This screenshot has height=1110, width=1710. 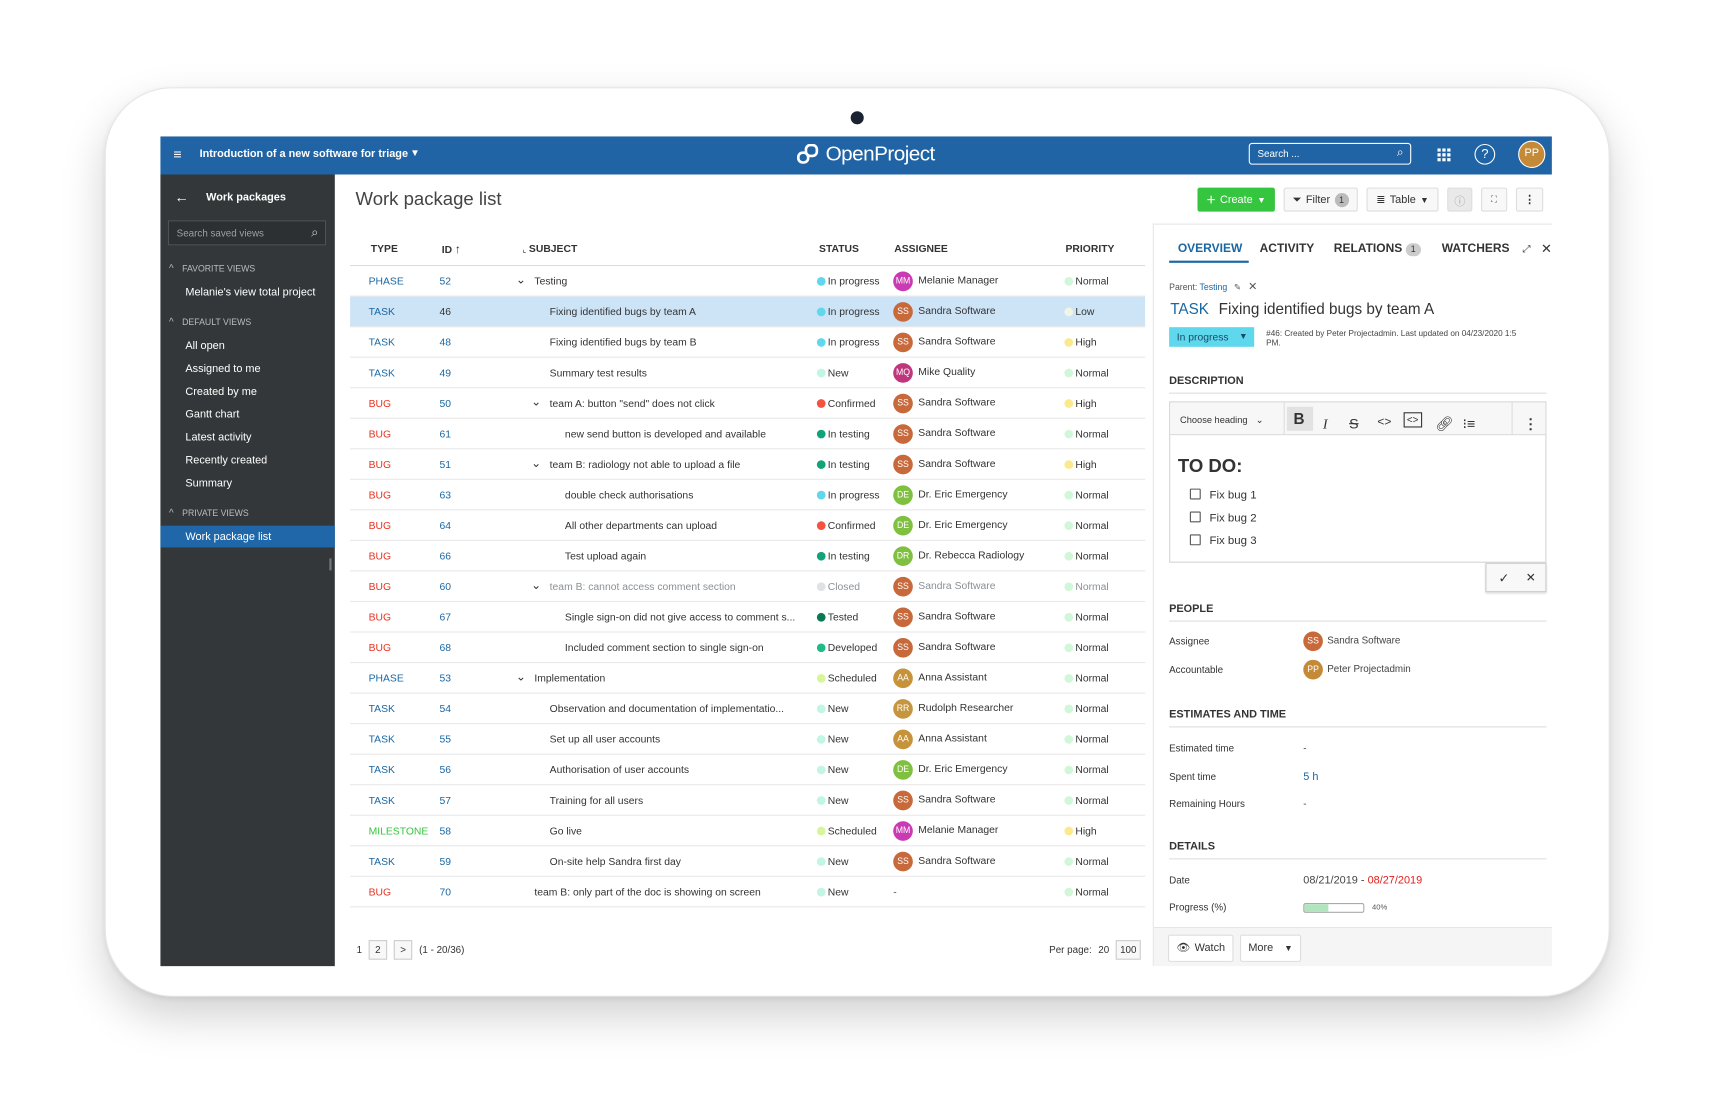 I want to click on close-icon: ✕, so click(x=1546, y=249).